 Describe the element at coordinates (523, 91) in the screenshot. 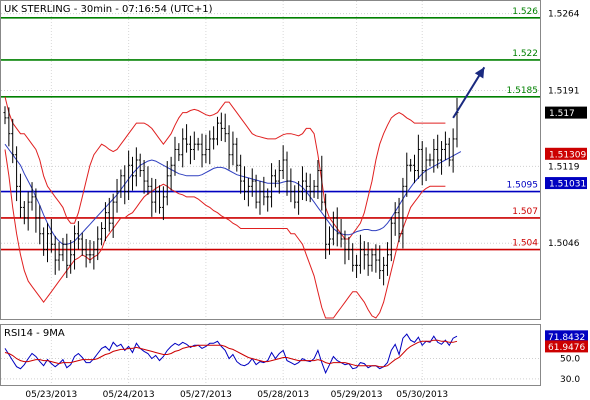

I see `level-label: 1.5185` at that location.